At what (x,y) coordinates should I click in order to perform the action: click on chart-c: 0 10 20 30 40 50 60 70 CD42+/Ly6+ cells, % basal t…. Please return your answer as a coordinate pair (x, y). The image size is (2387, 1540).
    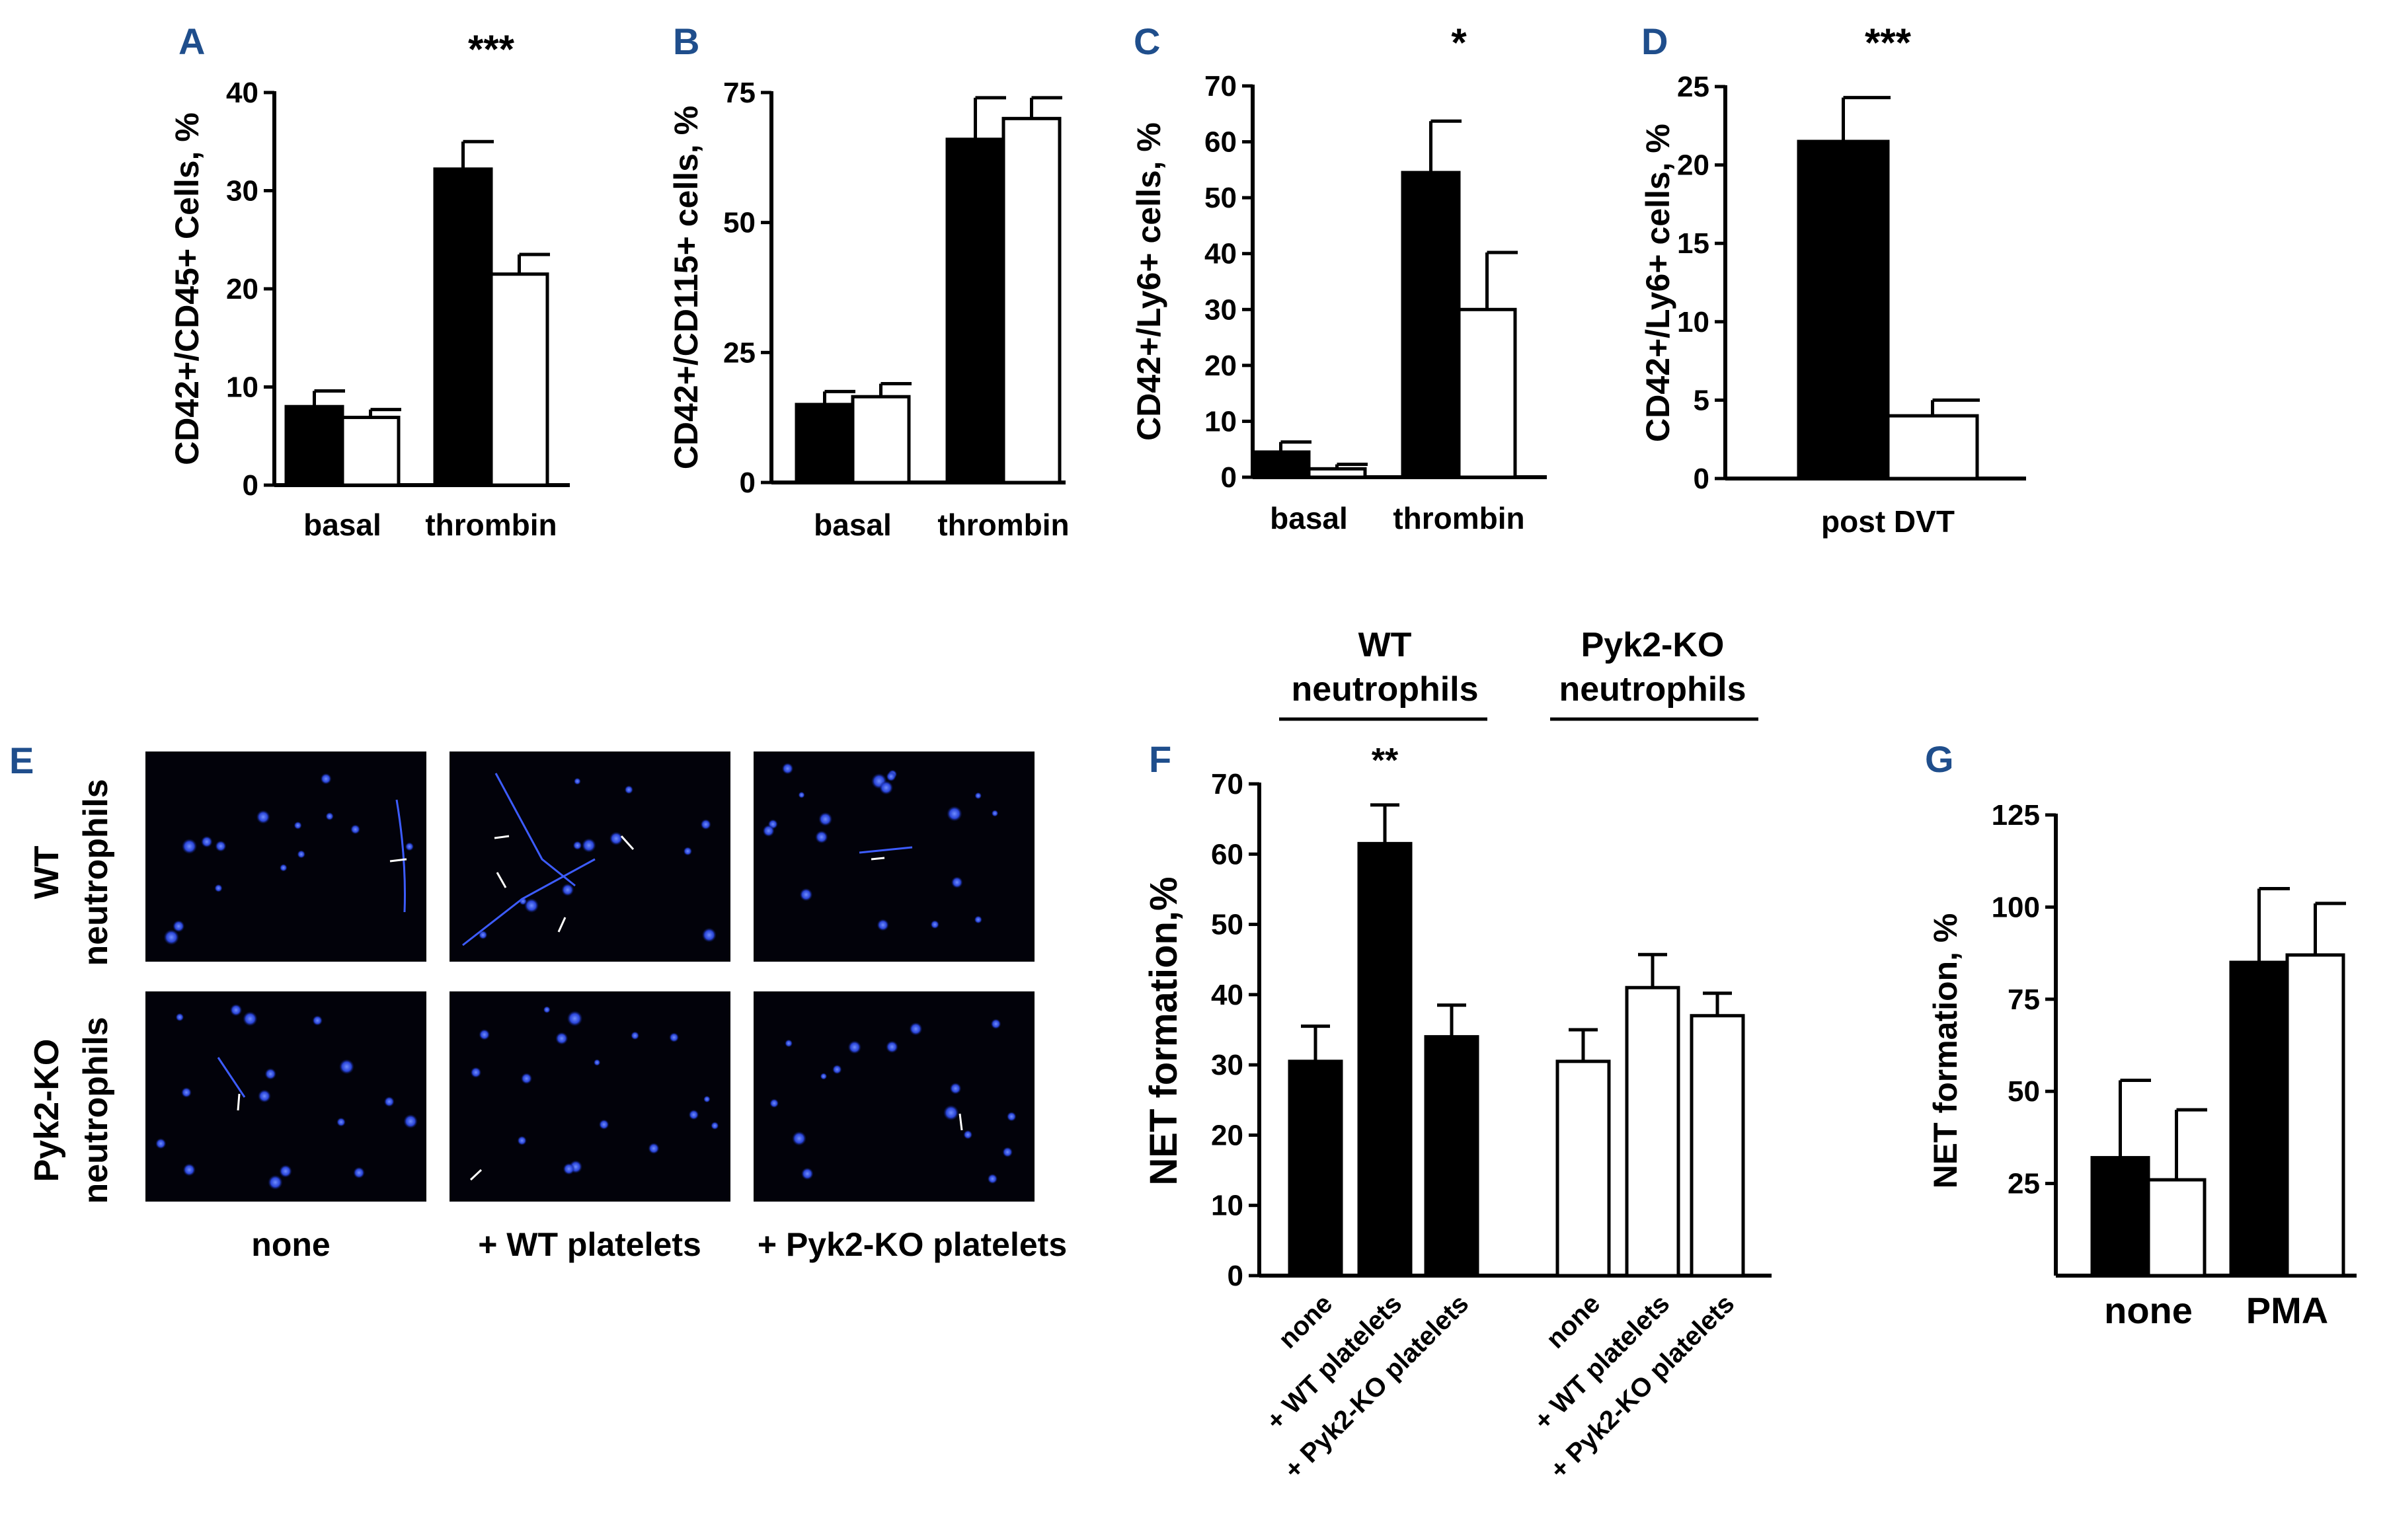
    Looking at the image, I should click on (1339, 277).